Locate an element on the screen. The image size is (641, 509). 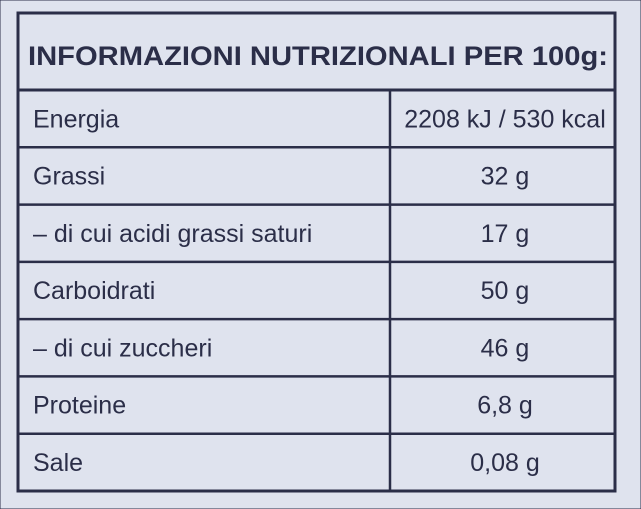
nutrient-value: 32 g is located at coordinates (505, 177).